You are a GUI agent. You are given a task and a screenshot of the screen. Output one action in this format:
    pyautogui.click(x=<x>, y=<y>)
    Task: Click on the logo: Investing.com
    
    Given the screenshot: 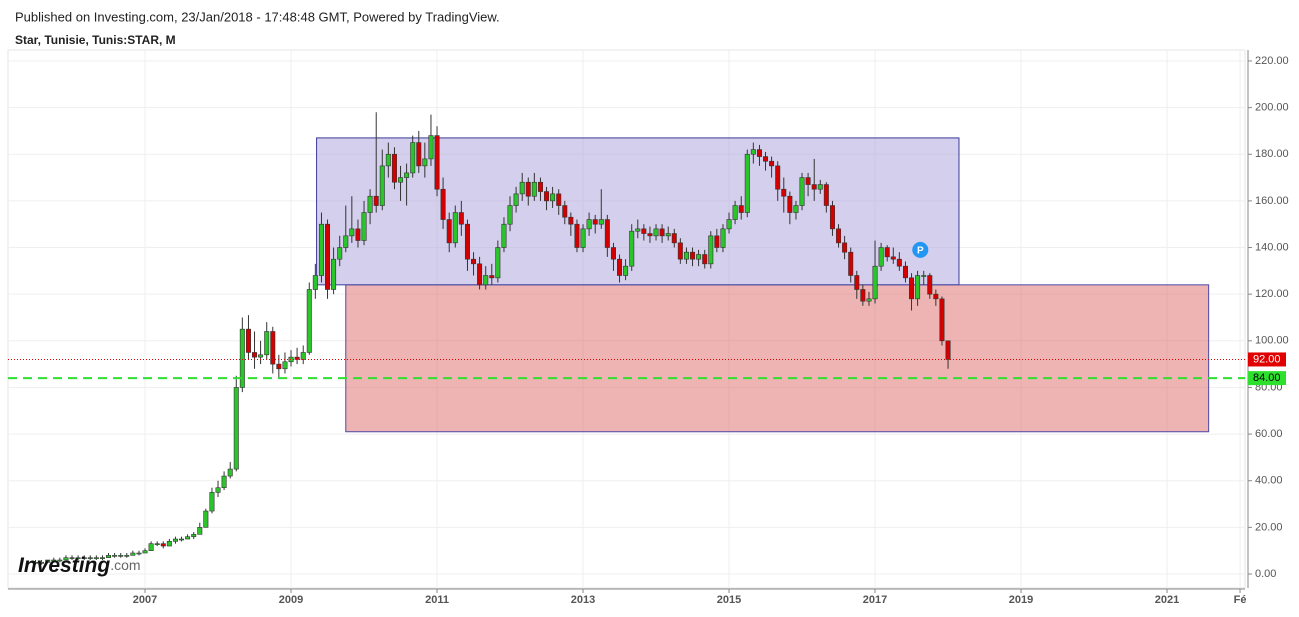 What is the action you would take?
    pyautogui.click(x=79, y=565)
    